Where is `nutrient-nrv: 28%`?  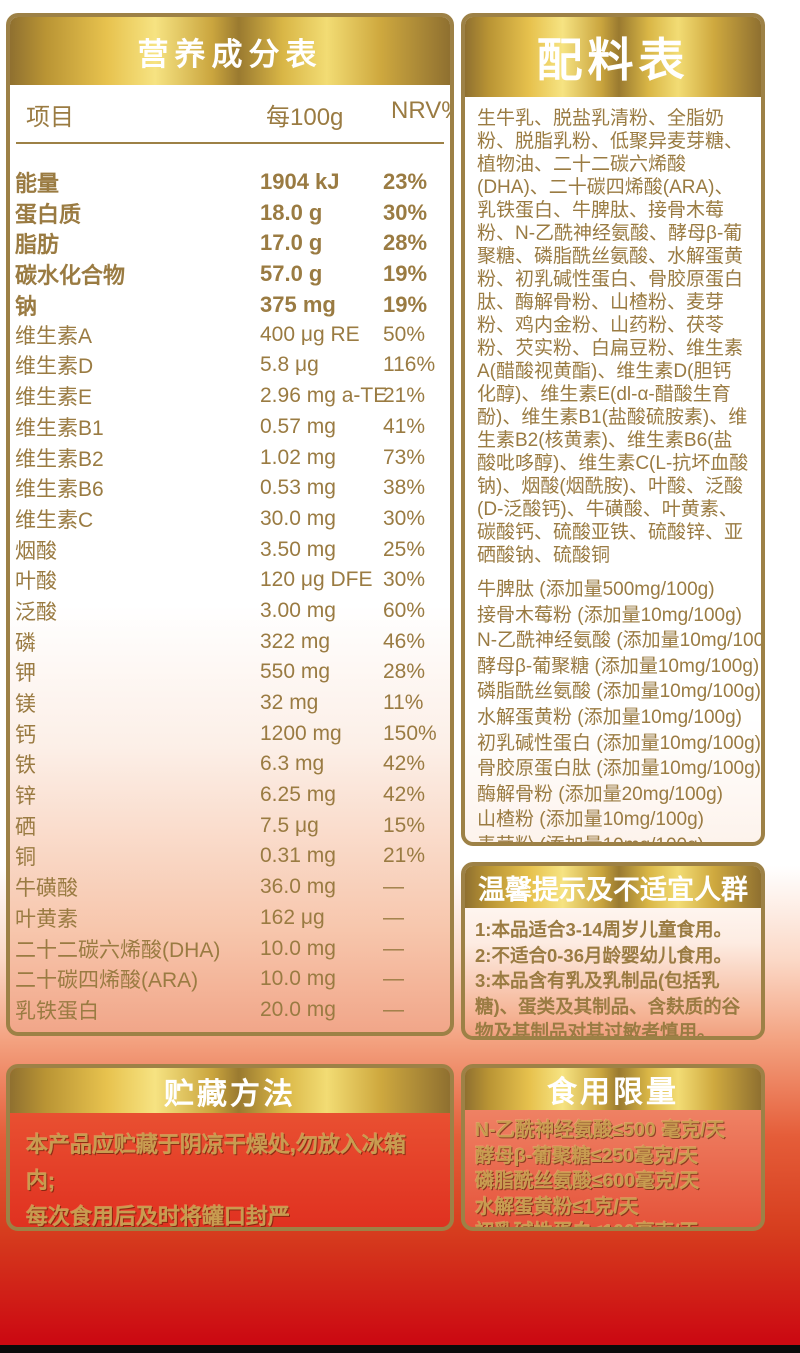 nutrient-nrv: 28% is located at coordinates (404, 672).